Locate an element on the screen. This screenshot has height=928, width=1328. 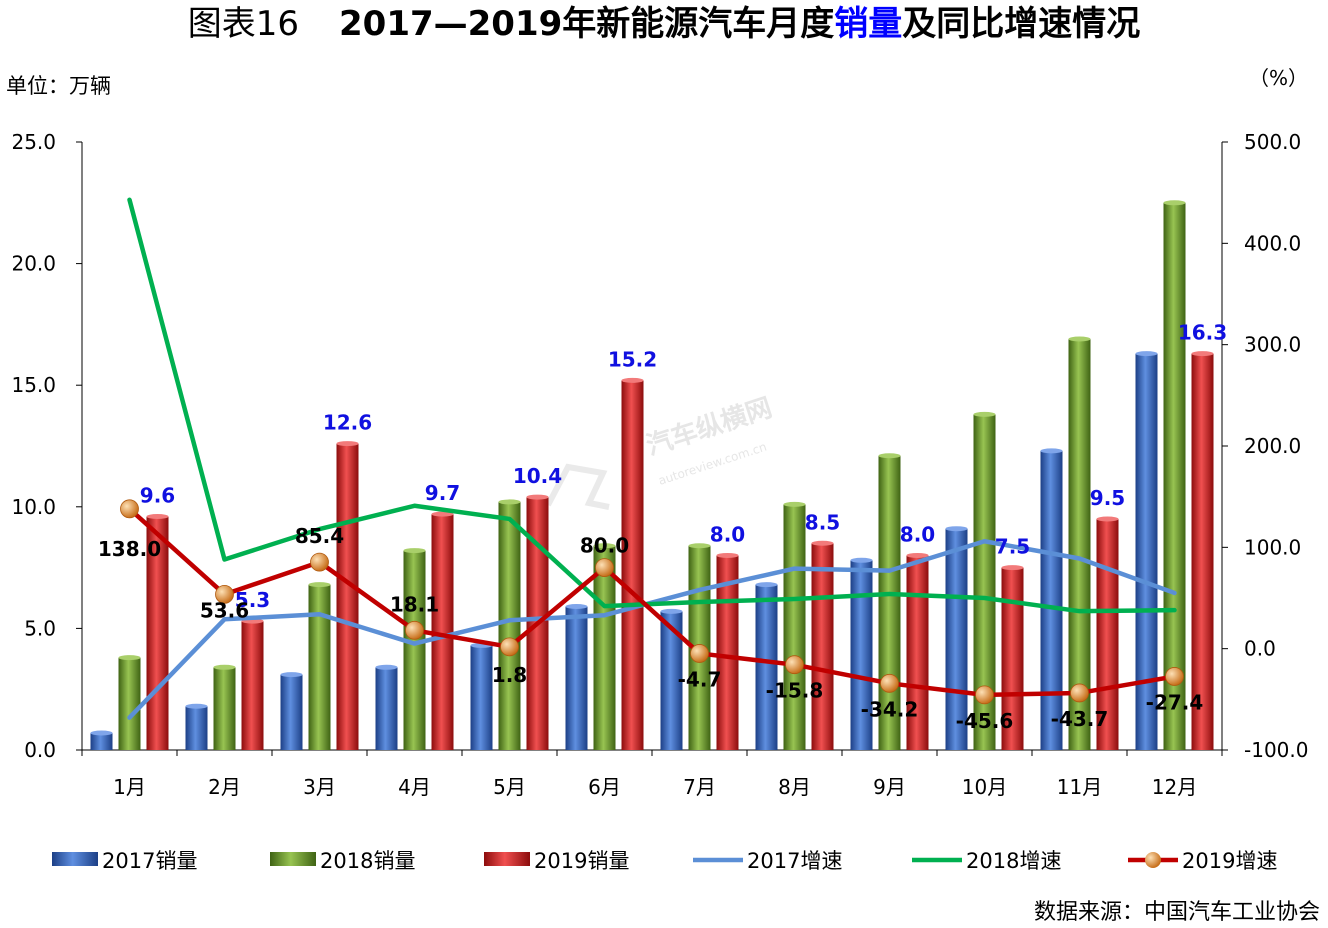
growth-value-label: -4.7 is located at coordinates (700, 679).